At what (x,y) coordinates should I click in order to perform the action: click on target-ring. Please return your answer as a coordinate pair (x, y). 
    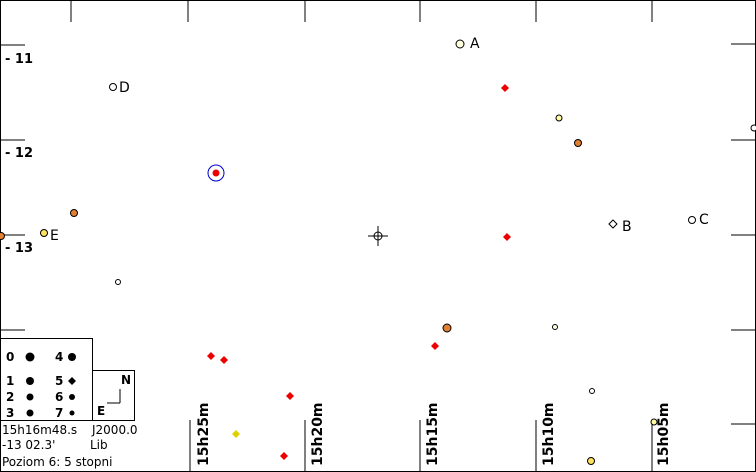
    Looking at the image, I should click on (216, 173).